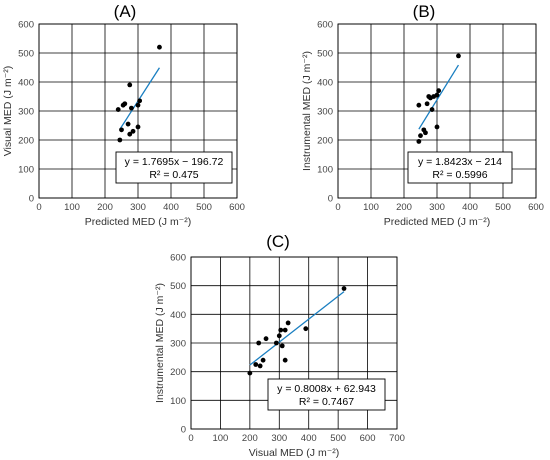  I want to click on panel-label: (B), so click(424, 11).